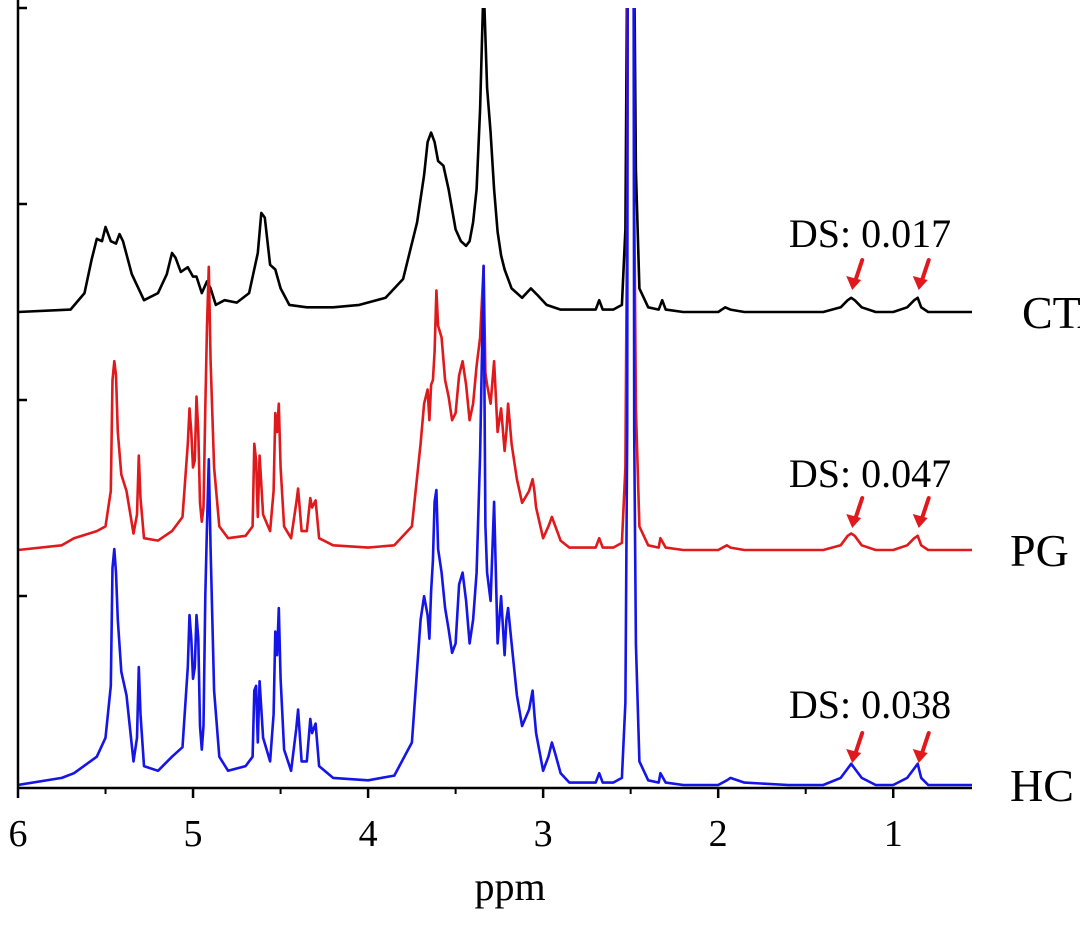 Image resolution: width=1080 pixels, height=926 pixels. What do you see at coordinates (193, 834) in the screenshot?
I see `x-tick-label-5: 5` at bounding box center [193, 834].